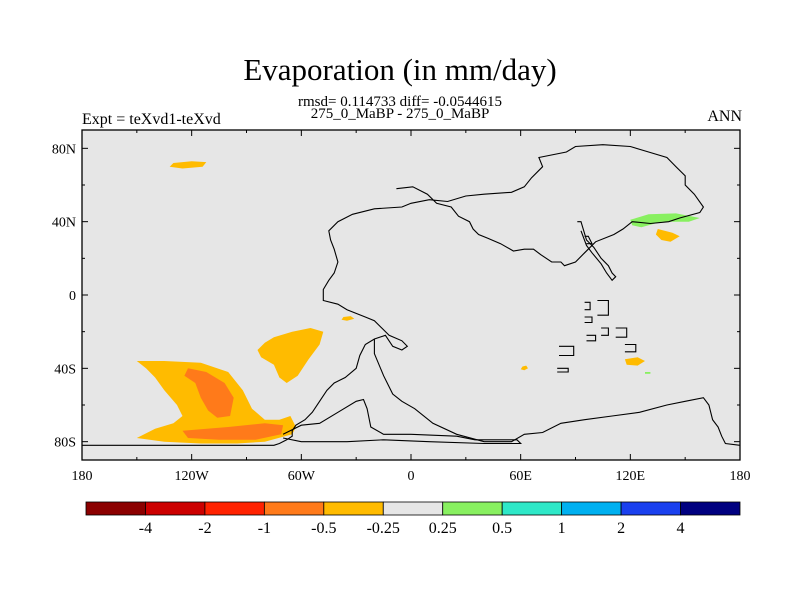  What do you see at coordinates (562, 528) in the screenshot?
I see `colorbar-label: 1` at bounding box center [562, 528].